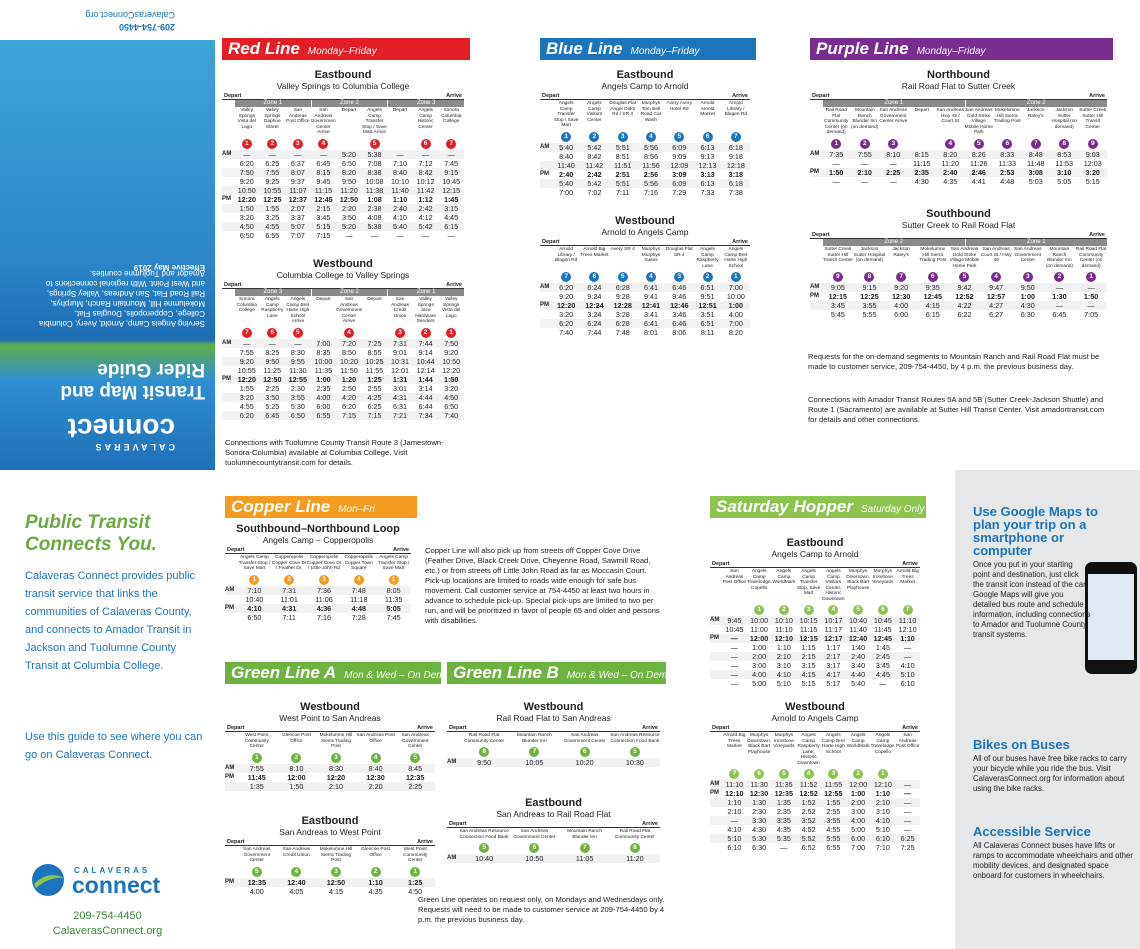 This screenshot has height=949, width=1140. I want to click on time: 1:12, so click(425, 199).